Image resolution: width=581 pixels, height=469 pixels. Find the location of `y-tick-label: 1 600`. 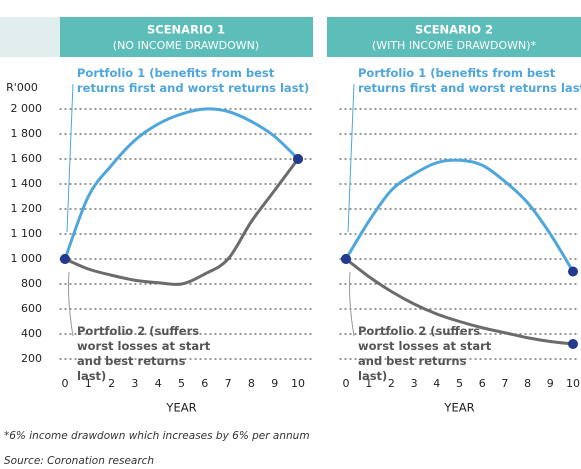

y-tick-label: 1 600 is located at coordinates (27, 158).